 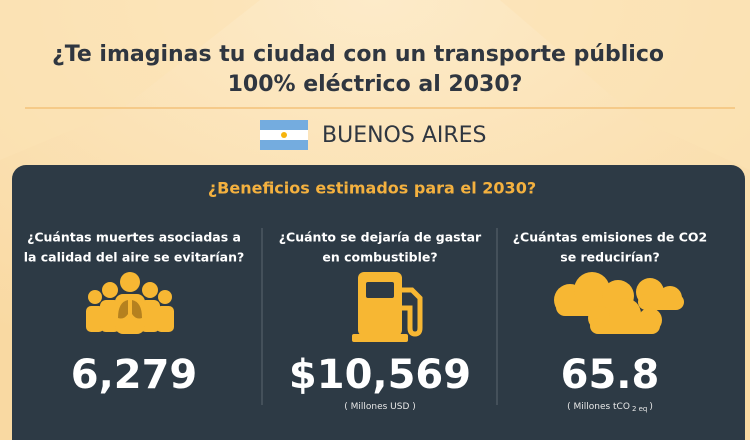 I want to click on unit-part: ( Millones USD ), so click(x=380, y=407).